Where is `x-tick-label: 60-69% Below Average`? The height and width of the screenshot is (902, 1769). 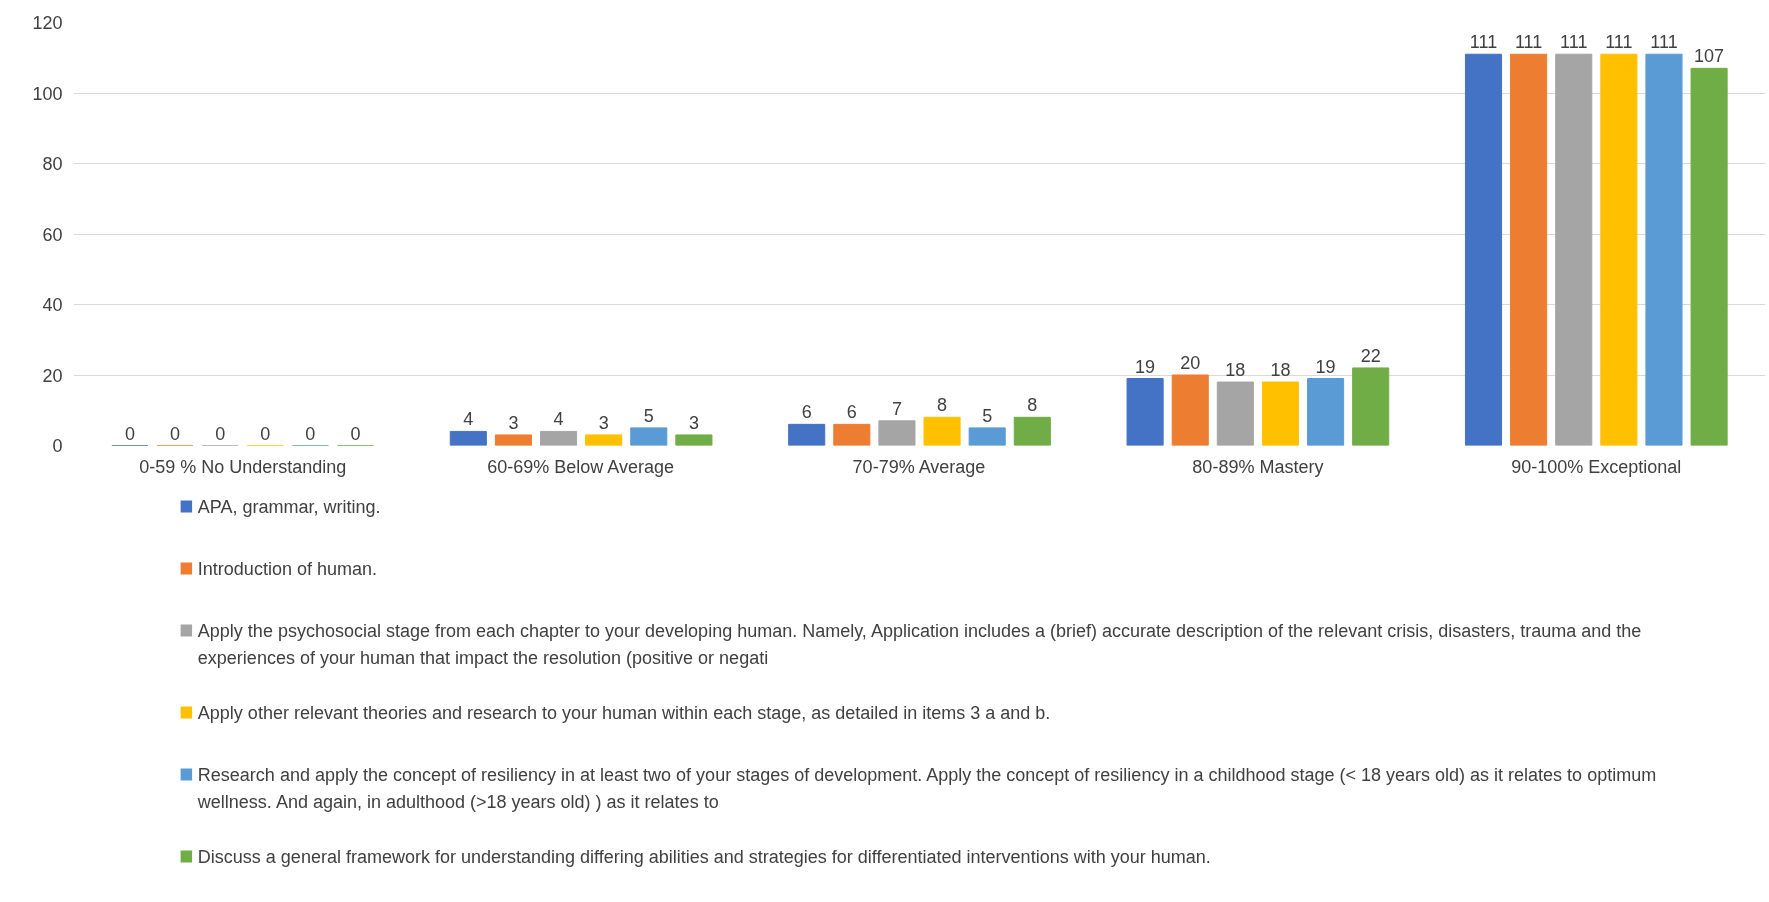 x-tick-label: 60-69% Below Average is located at coordinates (580, 466).